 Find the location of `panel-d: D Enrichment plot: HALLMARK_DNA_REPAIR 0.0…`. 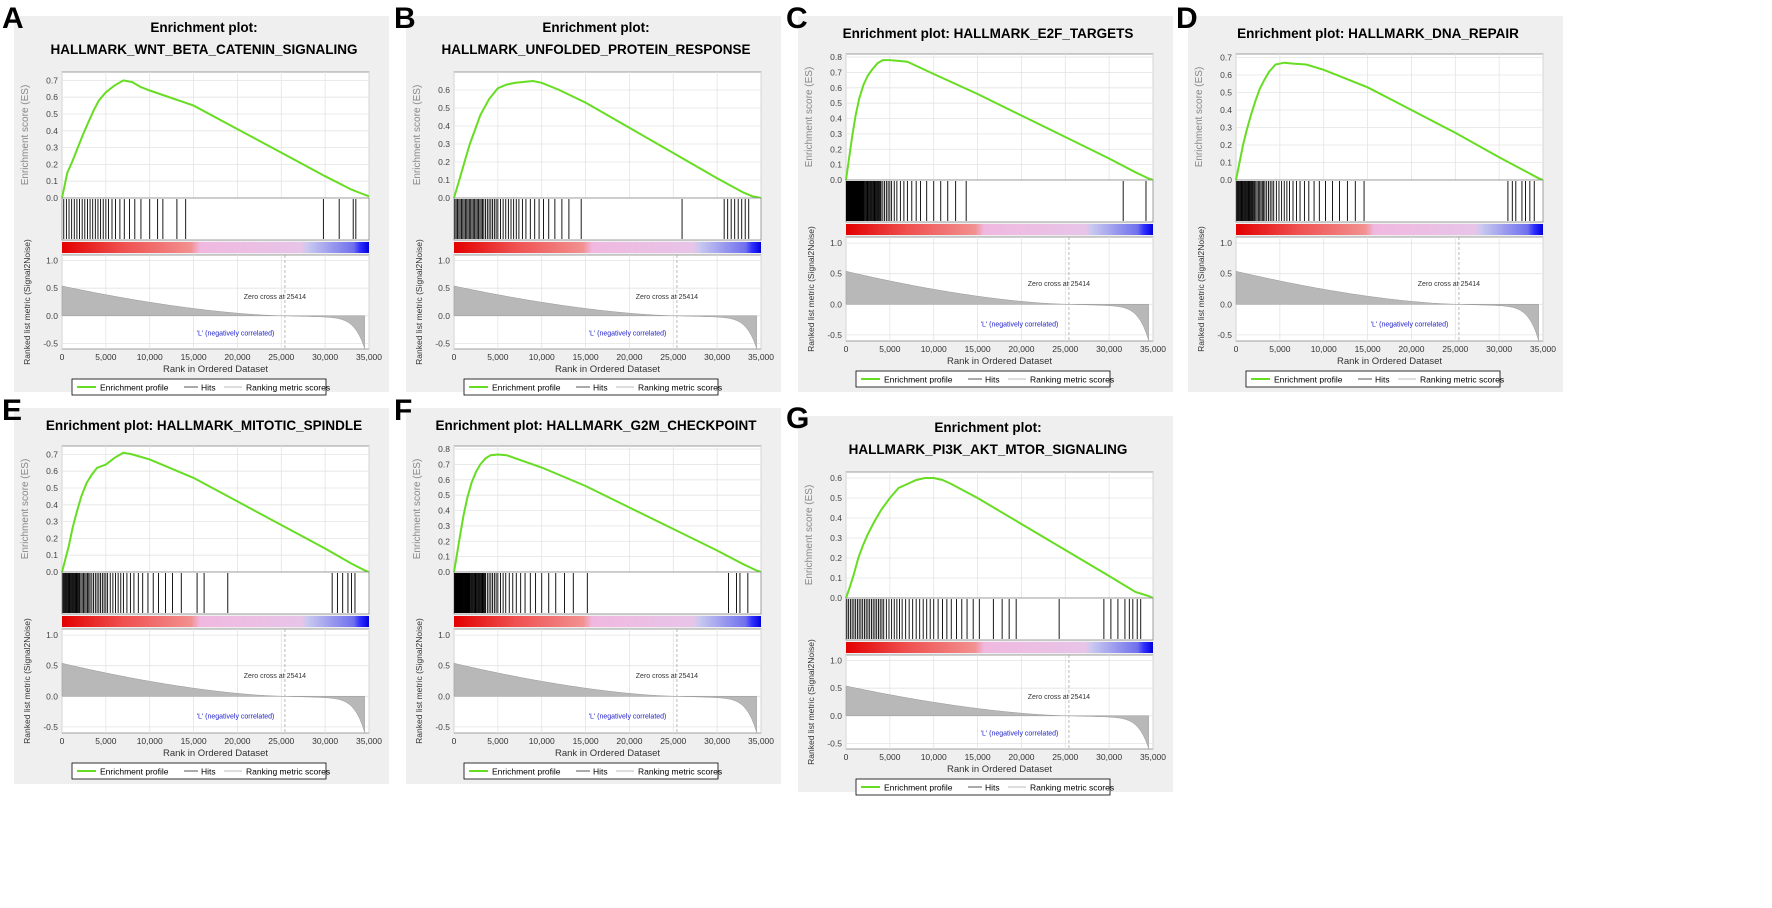

panel-d: D Enrichment plot: HALLMARK_DNA_REPAIR 0.0… is located at coordinates (1399, 225).